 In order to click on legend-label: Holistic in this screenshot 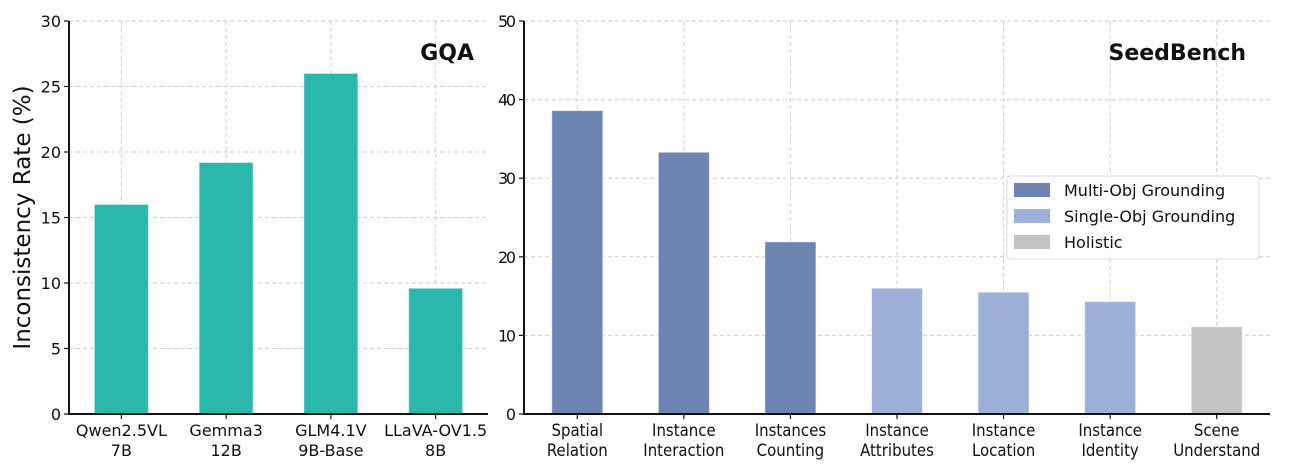, I will do `click(1093, 242)`.